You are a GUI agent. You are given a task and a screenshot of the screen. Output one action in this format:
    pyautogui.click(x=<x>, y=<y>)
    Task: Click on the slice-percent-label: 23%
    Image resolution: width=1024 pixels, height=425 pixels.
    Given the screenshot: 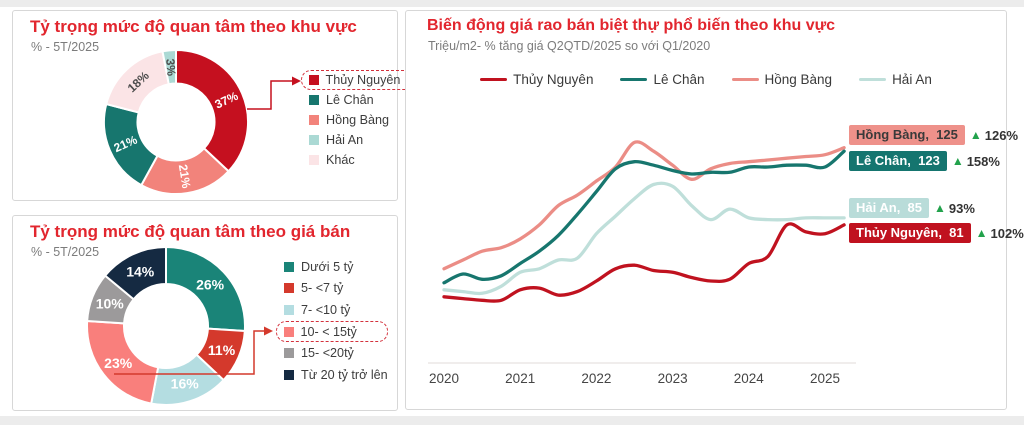 What is the action you would take?
    pyautogui.click(x=118, y=363)
    